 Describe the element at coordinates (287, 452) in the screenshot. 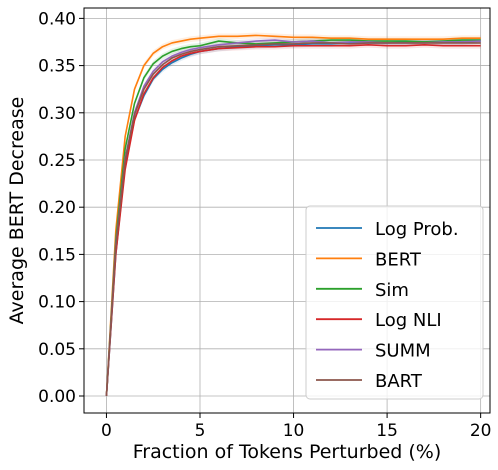

I see `x-axis-label: Fraction of Tokens Perturbed (%)` at that location.